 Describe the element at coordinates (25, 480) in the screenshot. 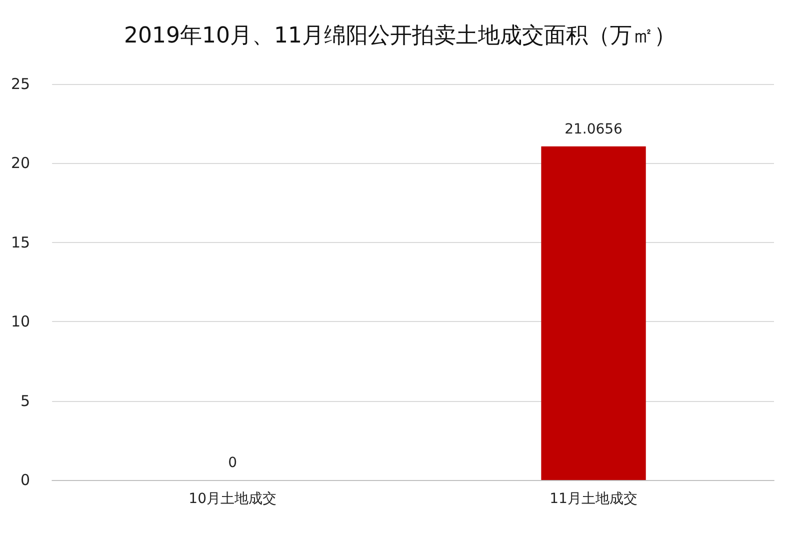

I see `y-tick-label: 0` at that location.